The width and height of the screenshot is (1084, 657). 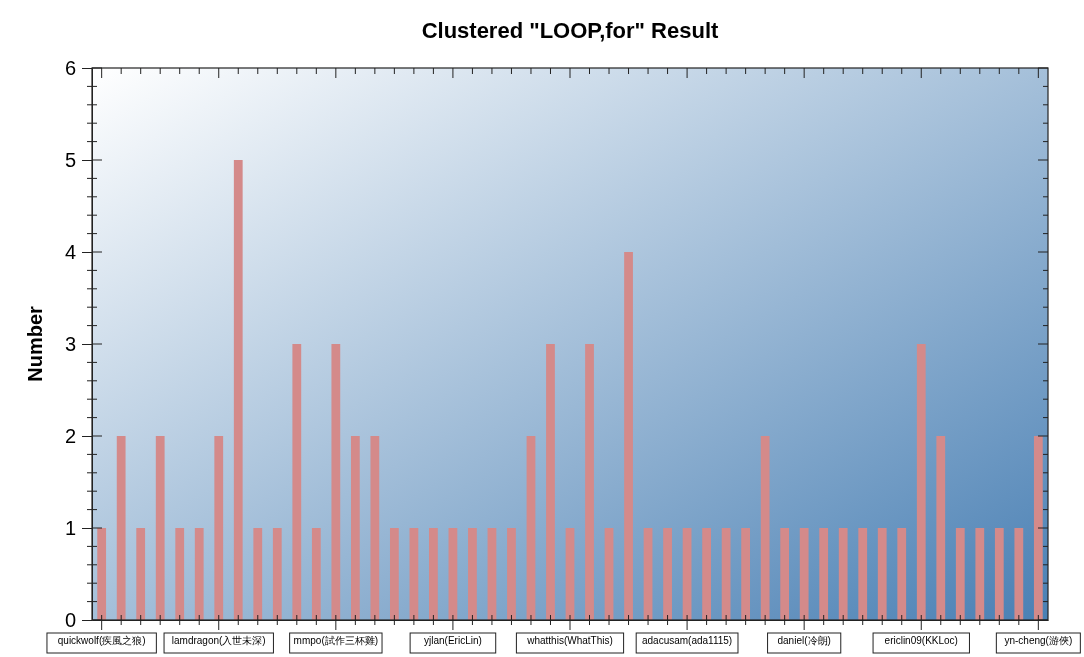 I want to click on x-tick-label: yn-cheng(游俠), so click(x=1038, y=641).